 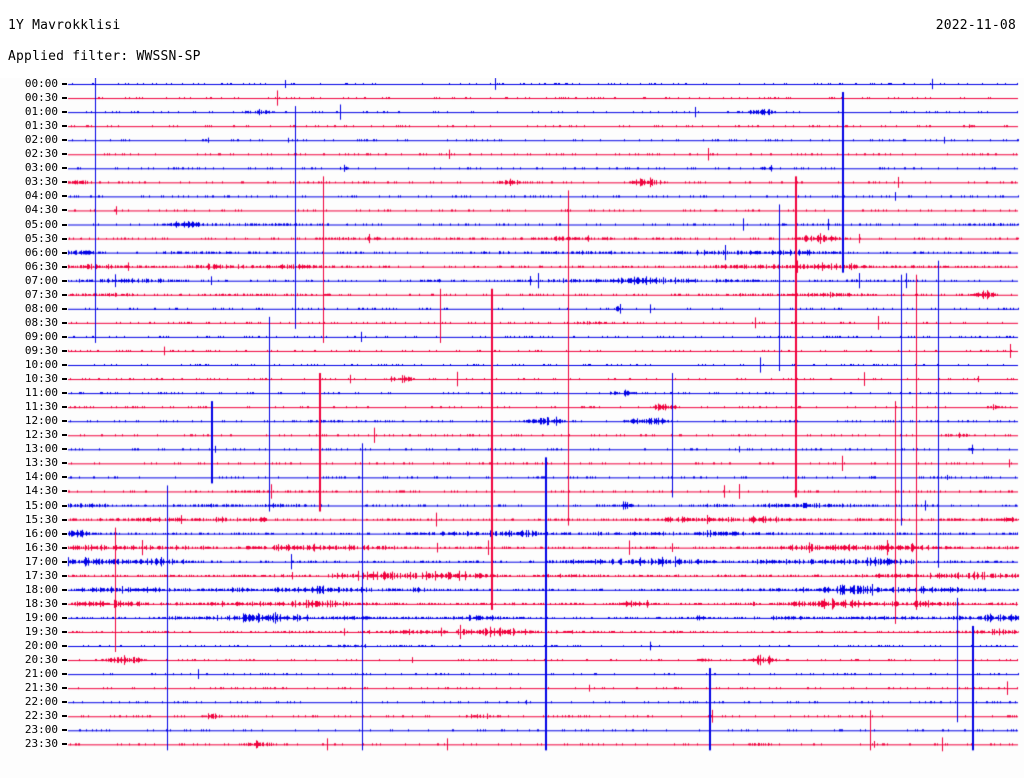 I want to click on time-label: 09:00, so click(x=41, y=336).